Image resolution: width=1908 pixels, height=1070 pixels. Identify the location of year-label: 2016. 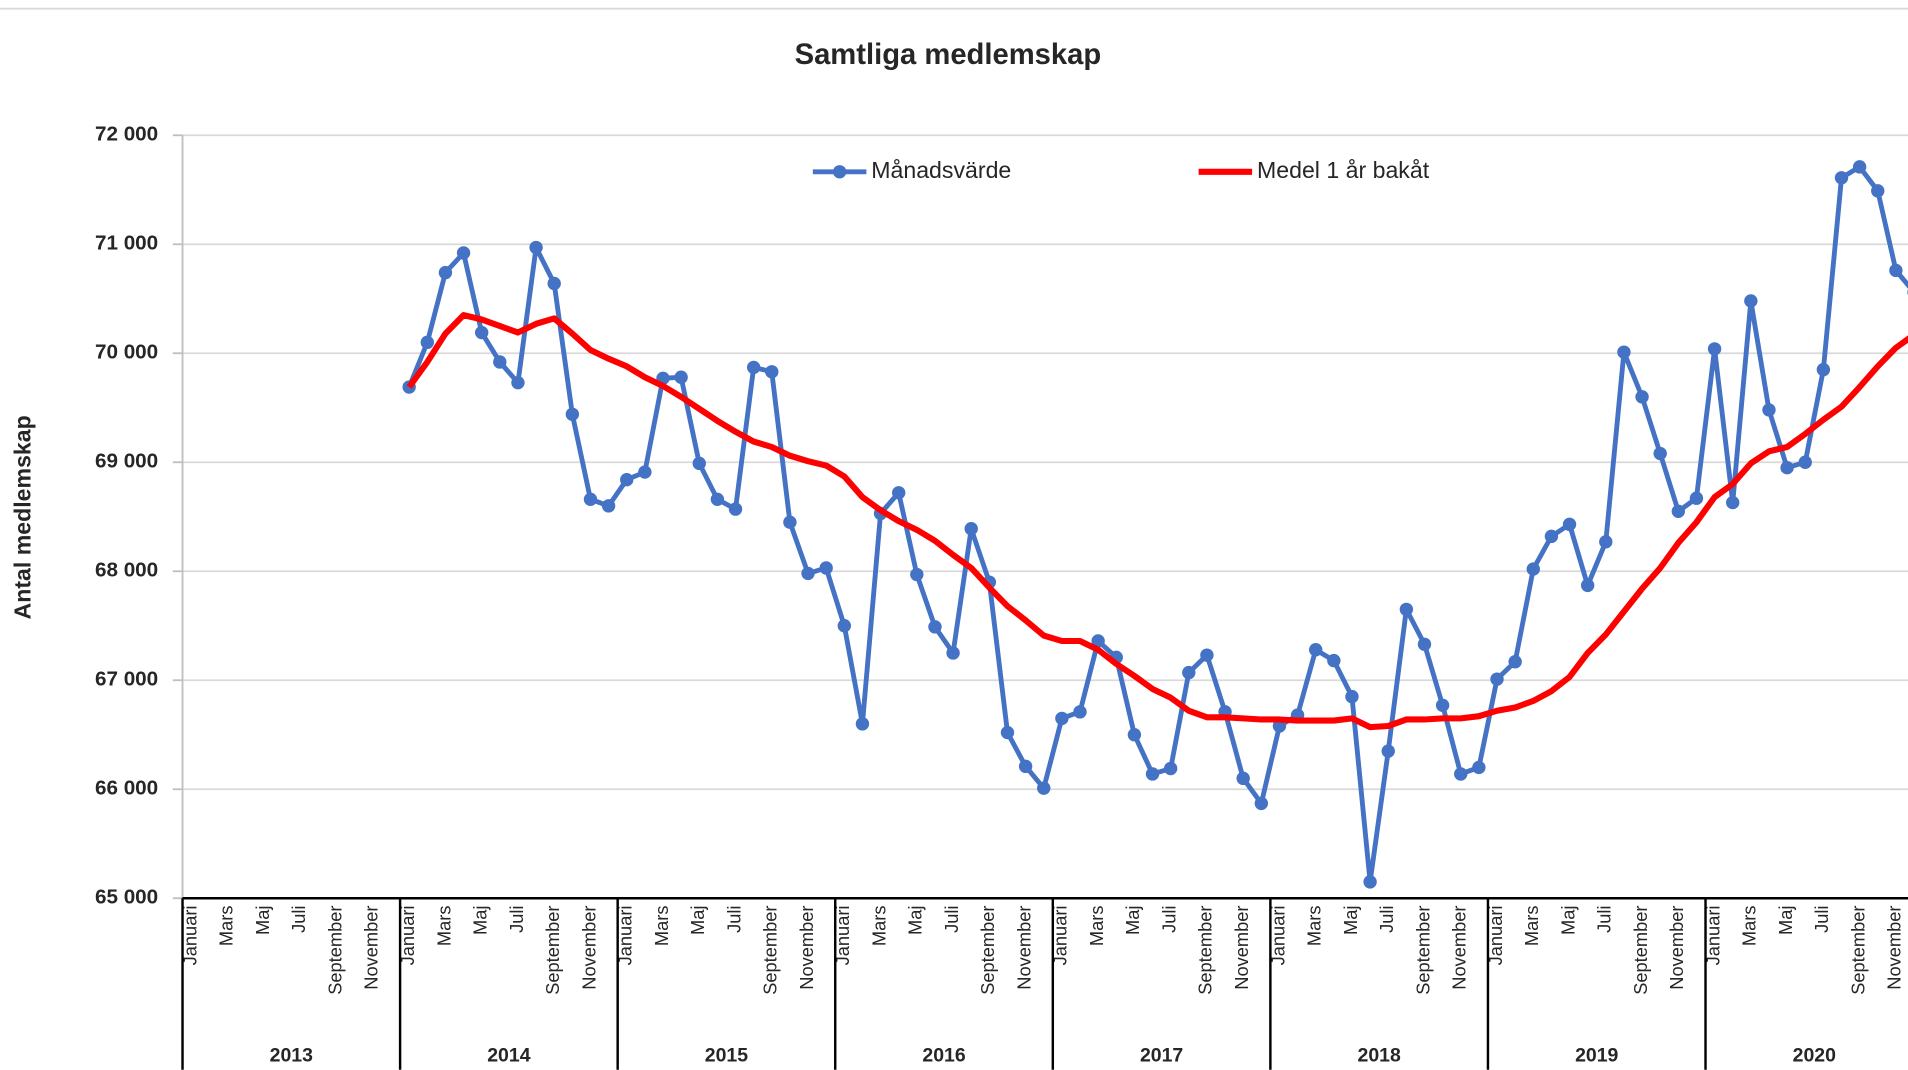
(943, 1056).